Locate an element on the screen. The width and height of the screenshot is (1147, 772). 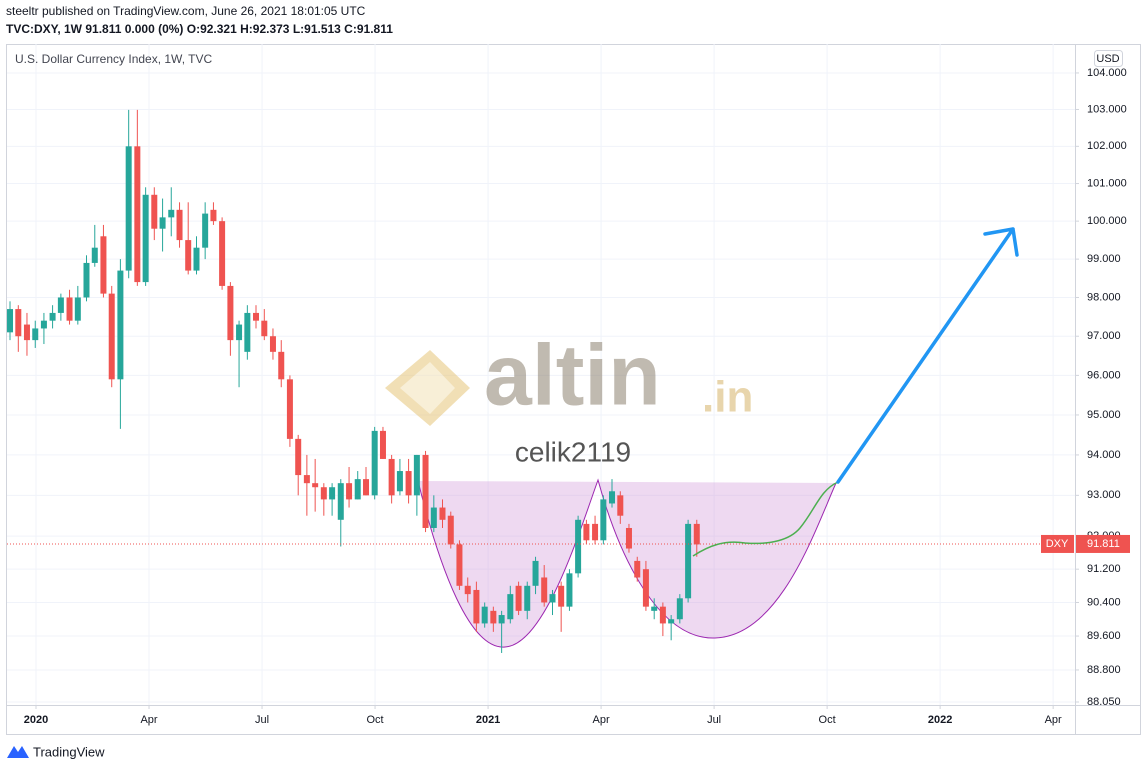
y-tick-label: 102.000 is located at coordinates (1107, 146).